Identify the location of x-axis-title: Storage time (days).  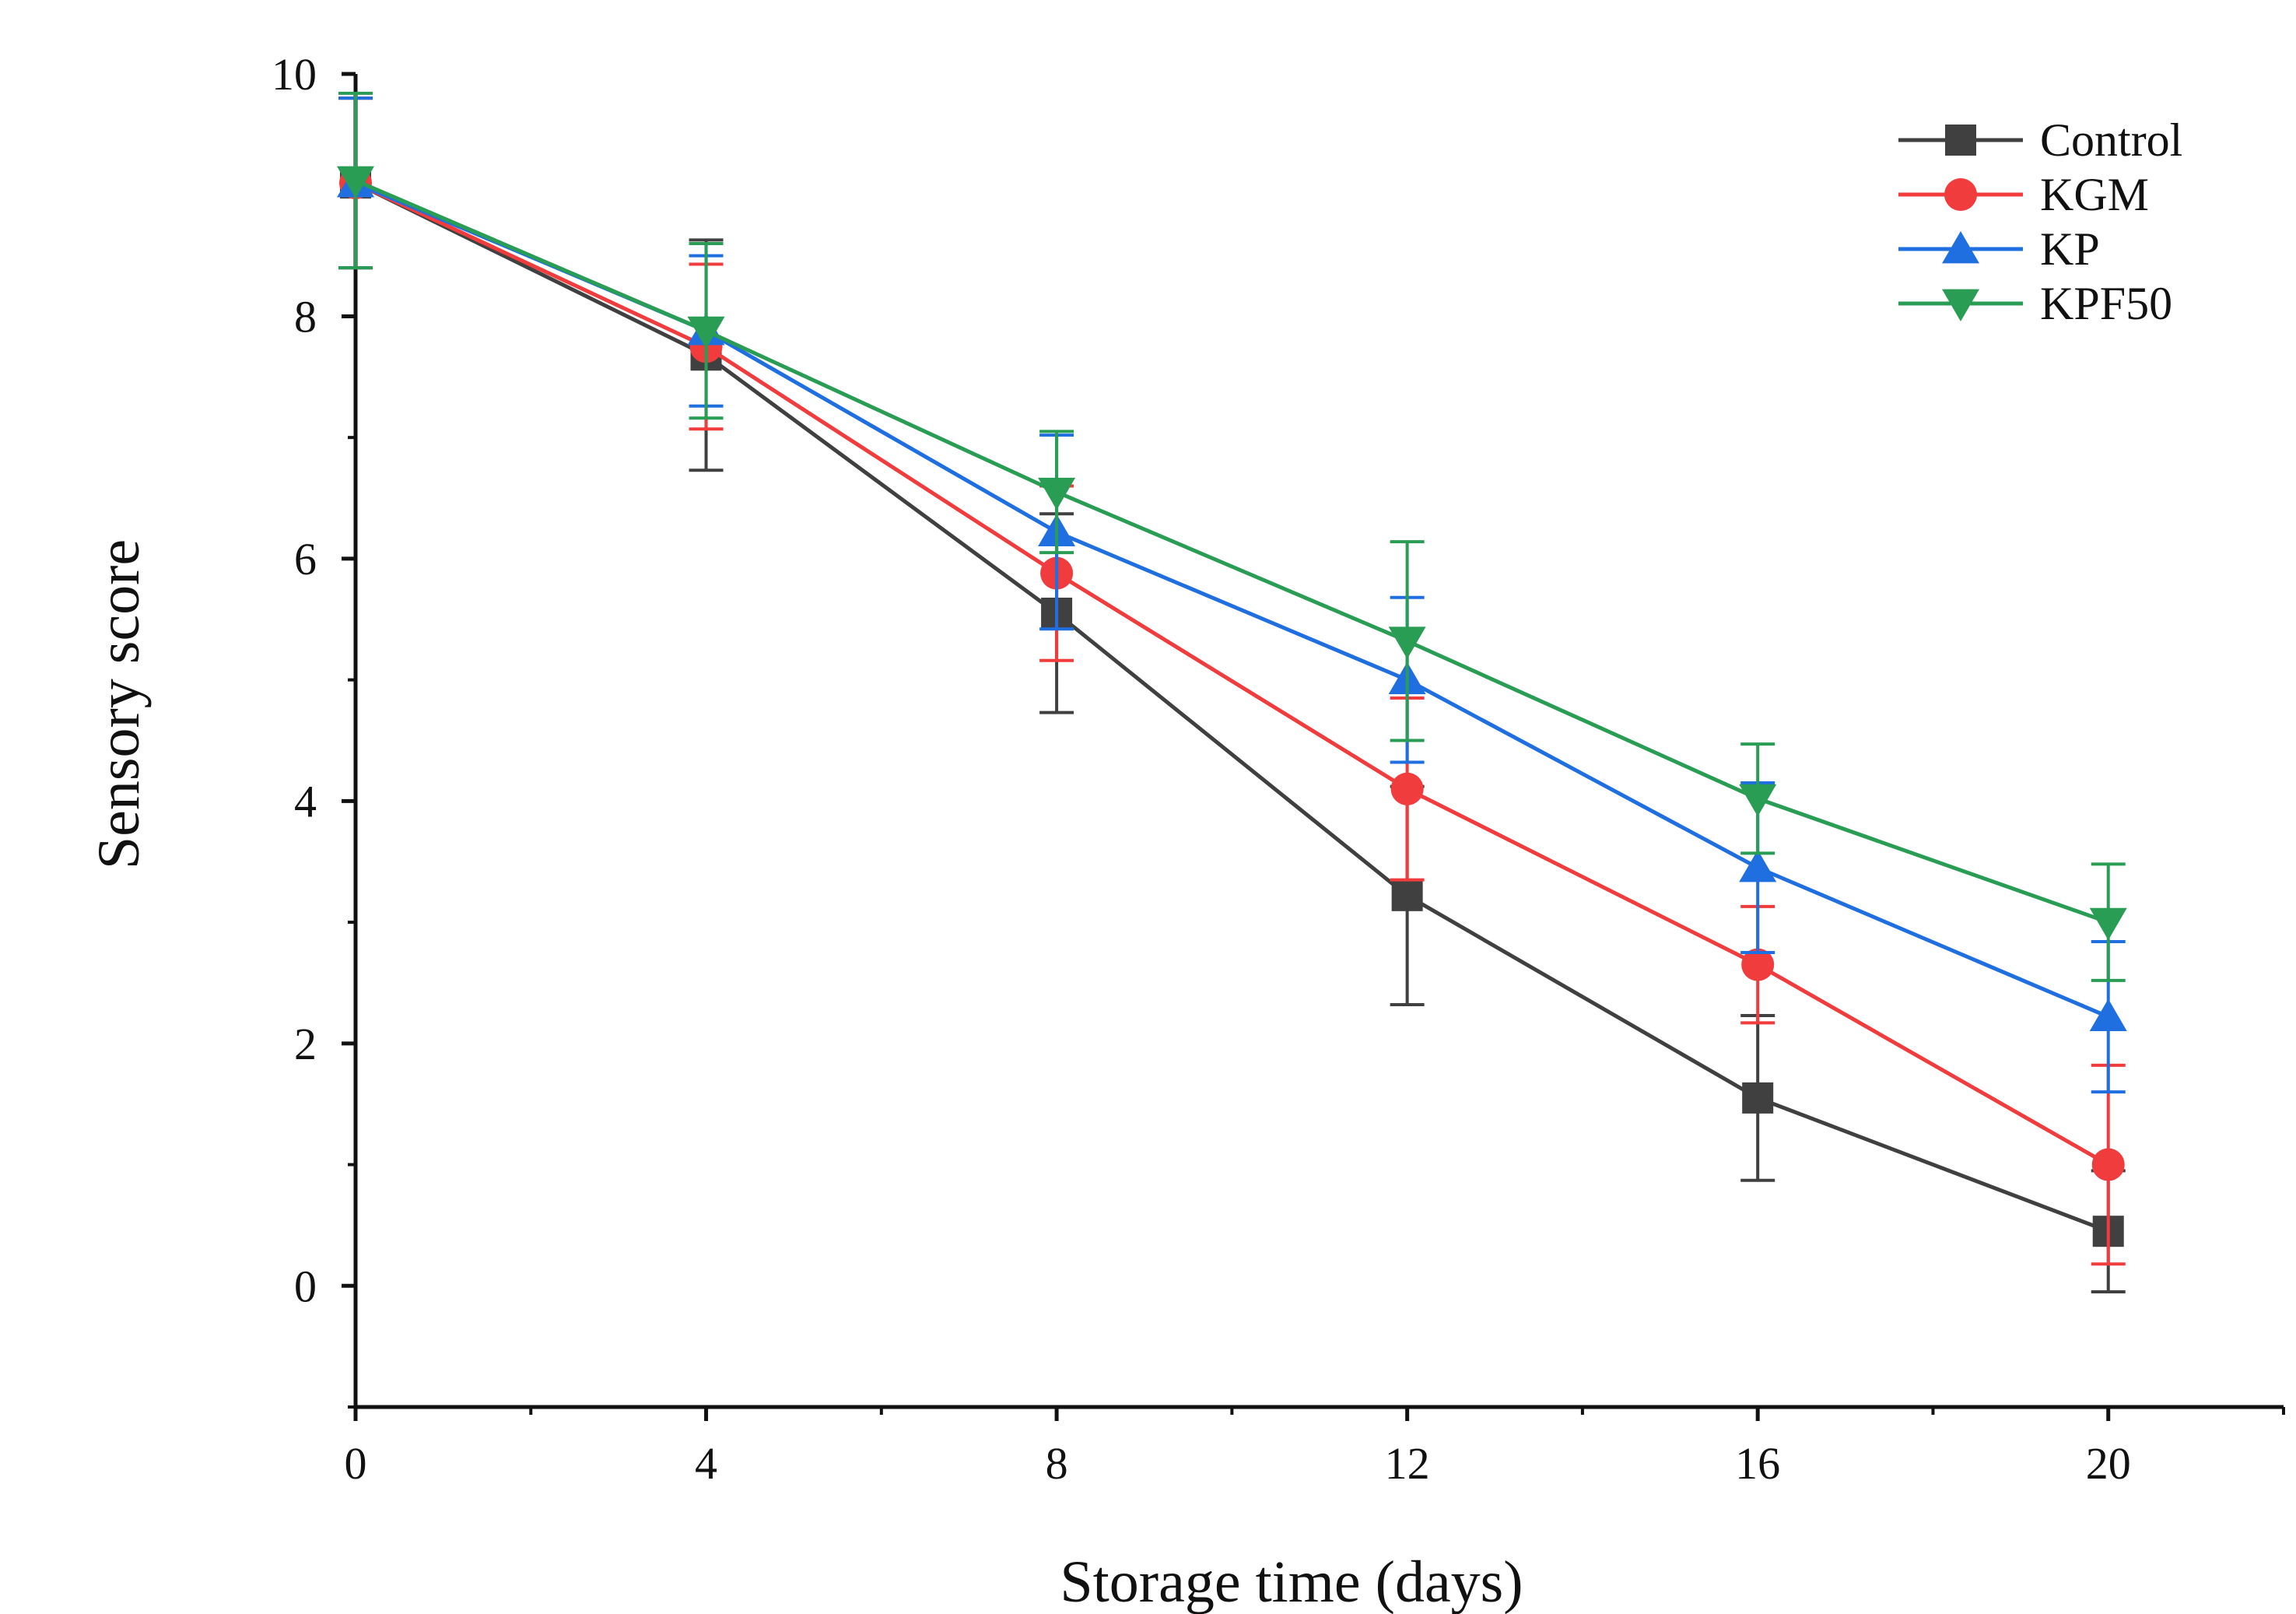
(1291, 1581).